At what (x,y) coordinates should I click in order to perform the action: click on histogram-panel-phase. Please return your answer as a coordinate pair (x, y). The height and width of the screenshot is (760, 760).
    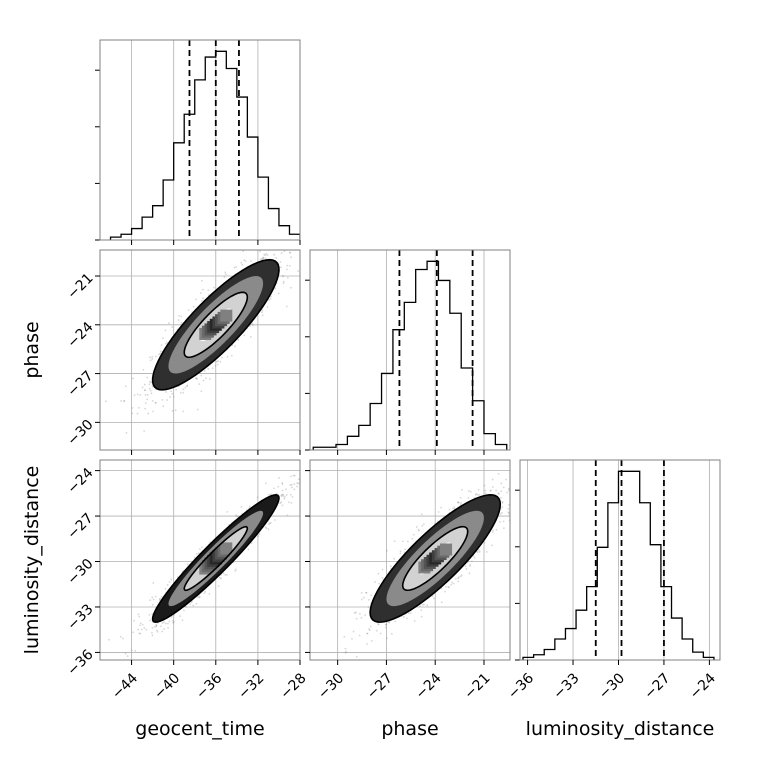
    Looking at the image, I should click on (408, 352).